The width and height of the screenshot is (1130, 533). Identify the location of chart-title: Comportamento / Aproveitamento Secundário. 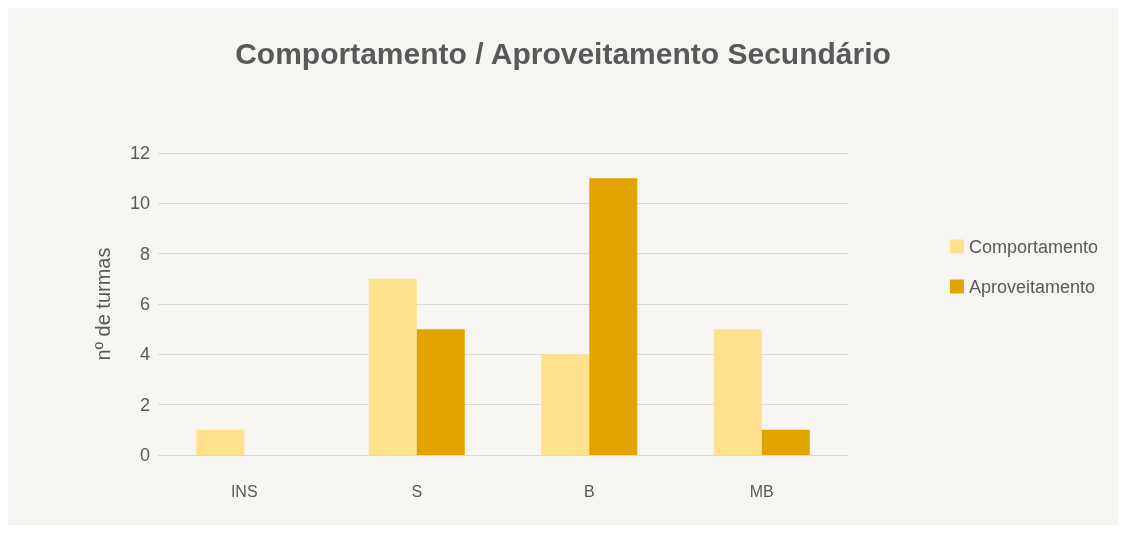
(563, 53).